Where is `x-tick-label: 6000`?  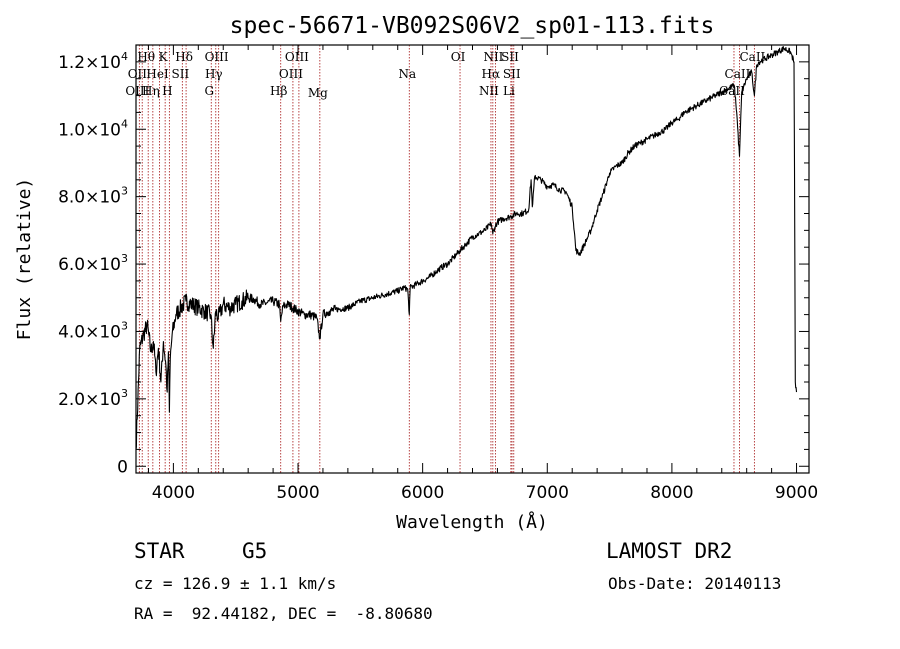 x-tick-label: 6000 is located at coordinates (422, 493).